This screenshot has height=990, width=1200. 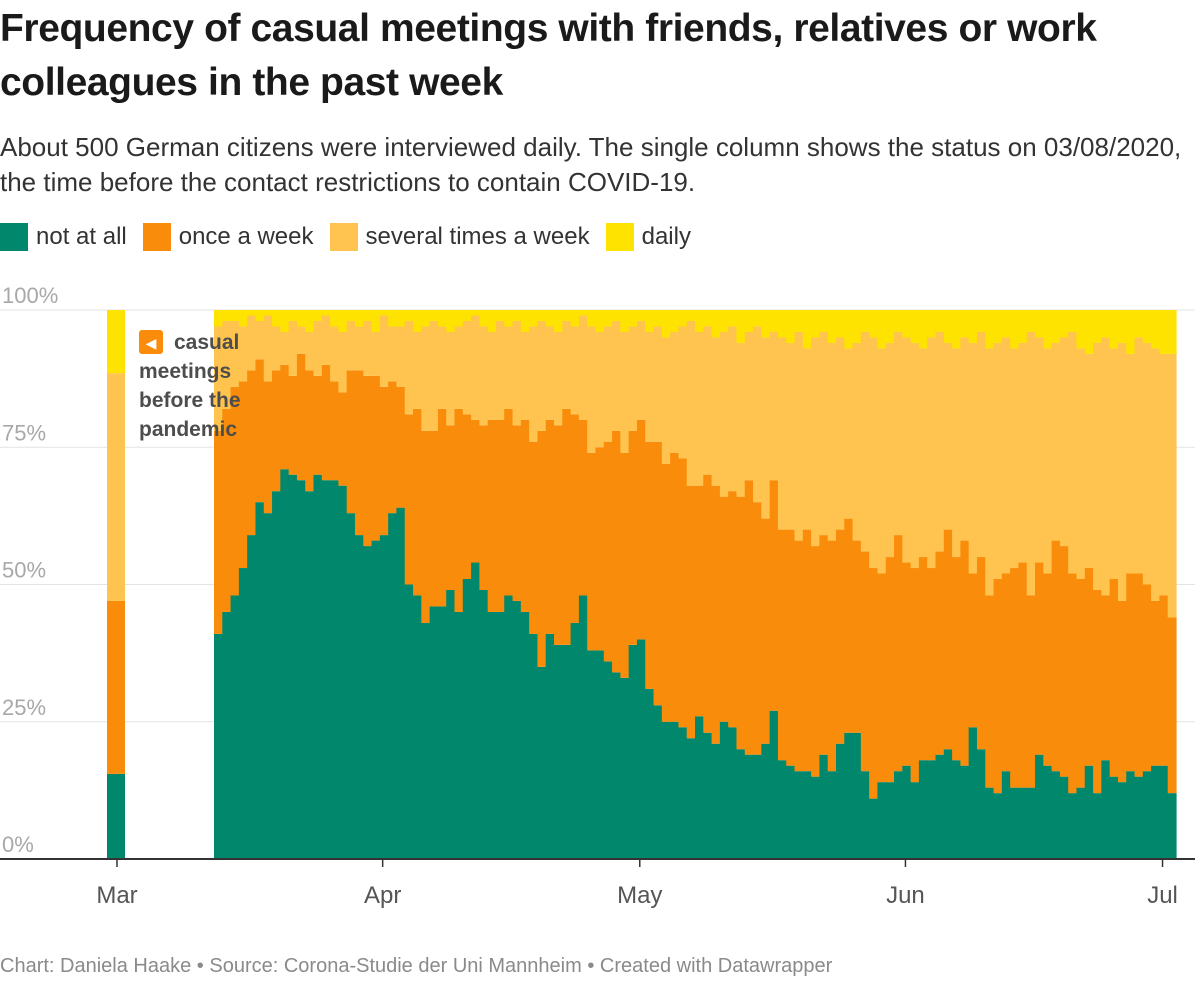 What do you see at coordinates (190, 385) in the screenshot?
I see `annotation: ◀ casual meetings before the pandemic` at bounding box center [190, 385].